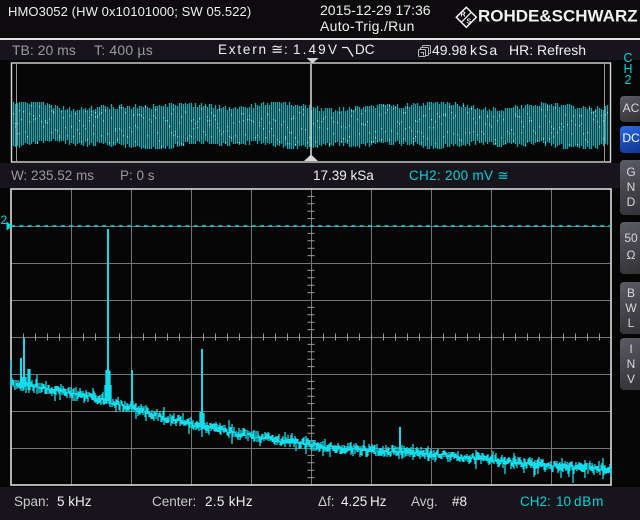  What do you see at coordinates (463, 14) in the screenshot?
I see `svg-text: R` at bounding box center [463, 14].